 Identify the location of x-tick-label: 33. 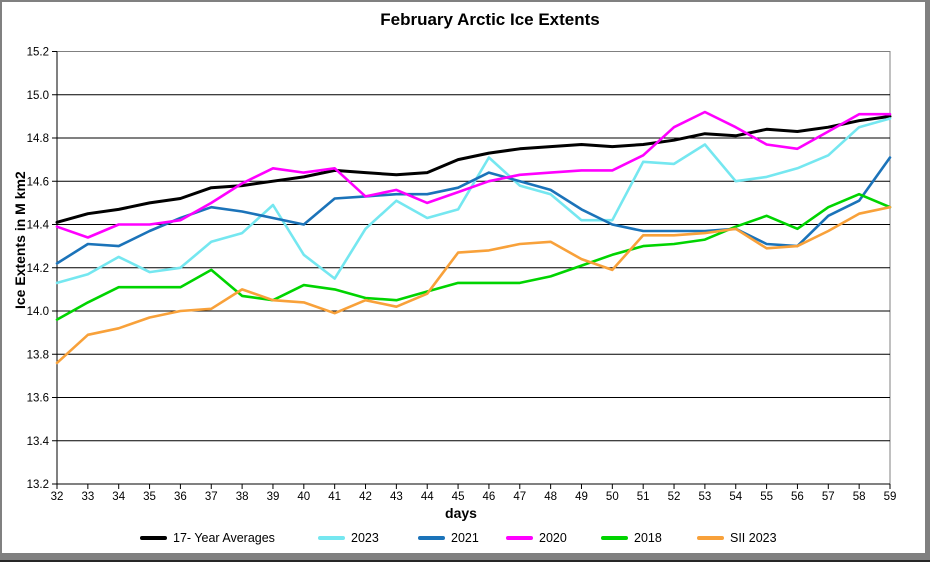
(87, 497).